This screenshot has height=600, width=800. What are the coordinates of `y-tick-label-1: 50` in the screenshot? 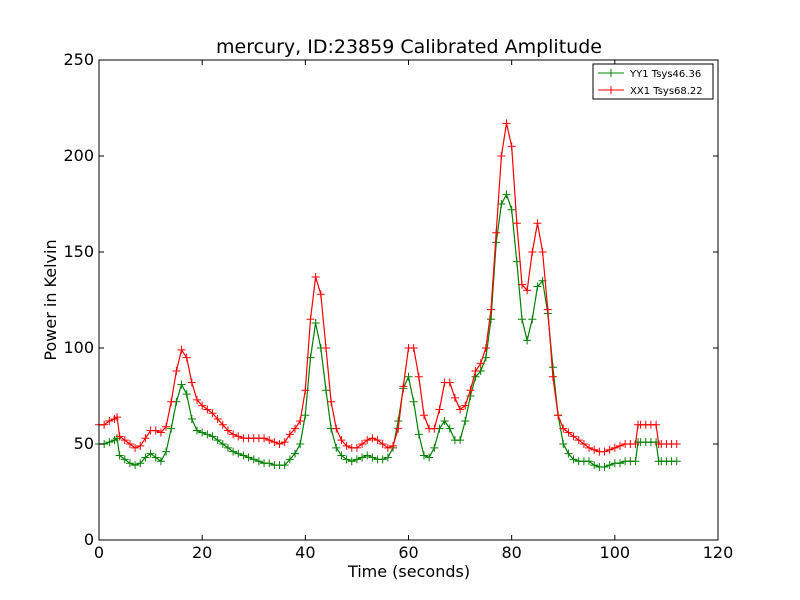 It's located at (84, 443).